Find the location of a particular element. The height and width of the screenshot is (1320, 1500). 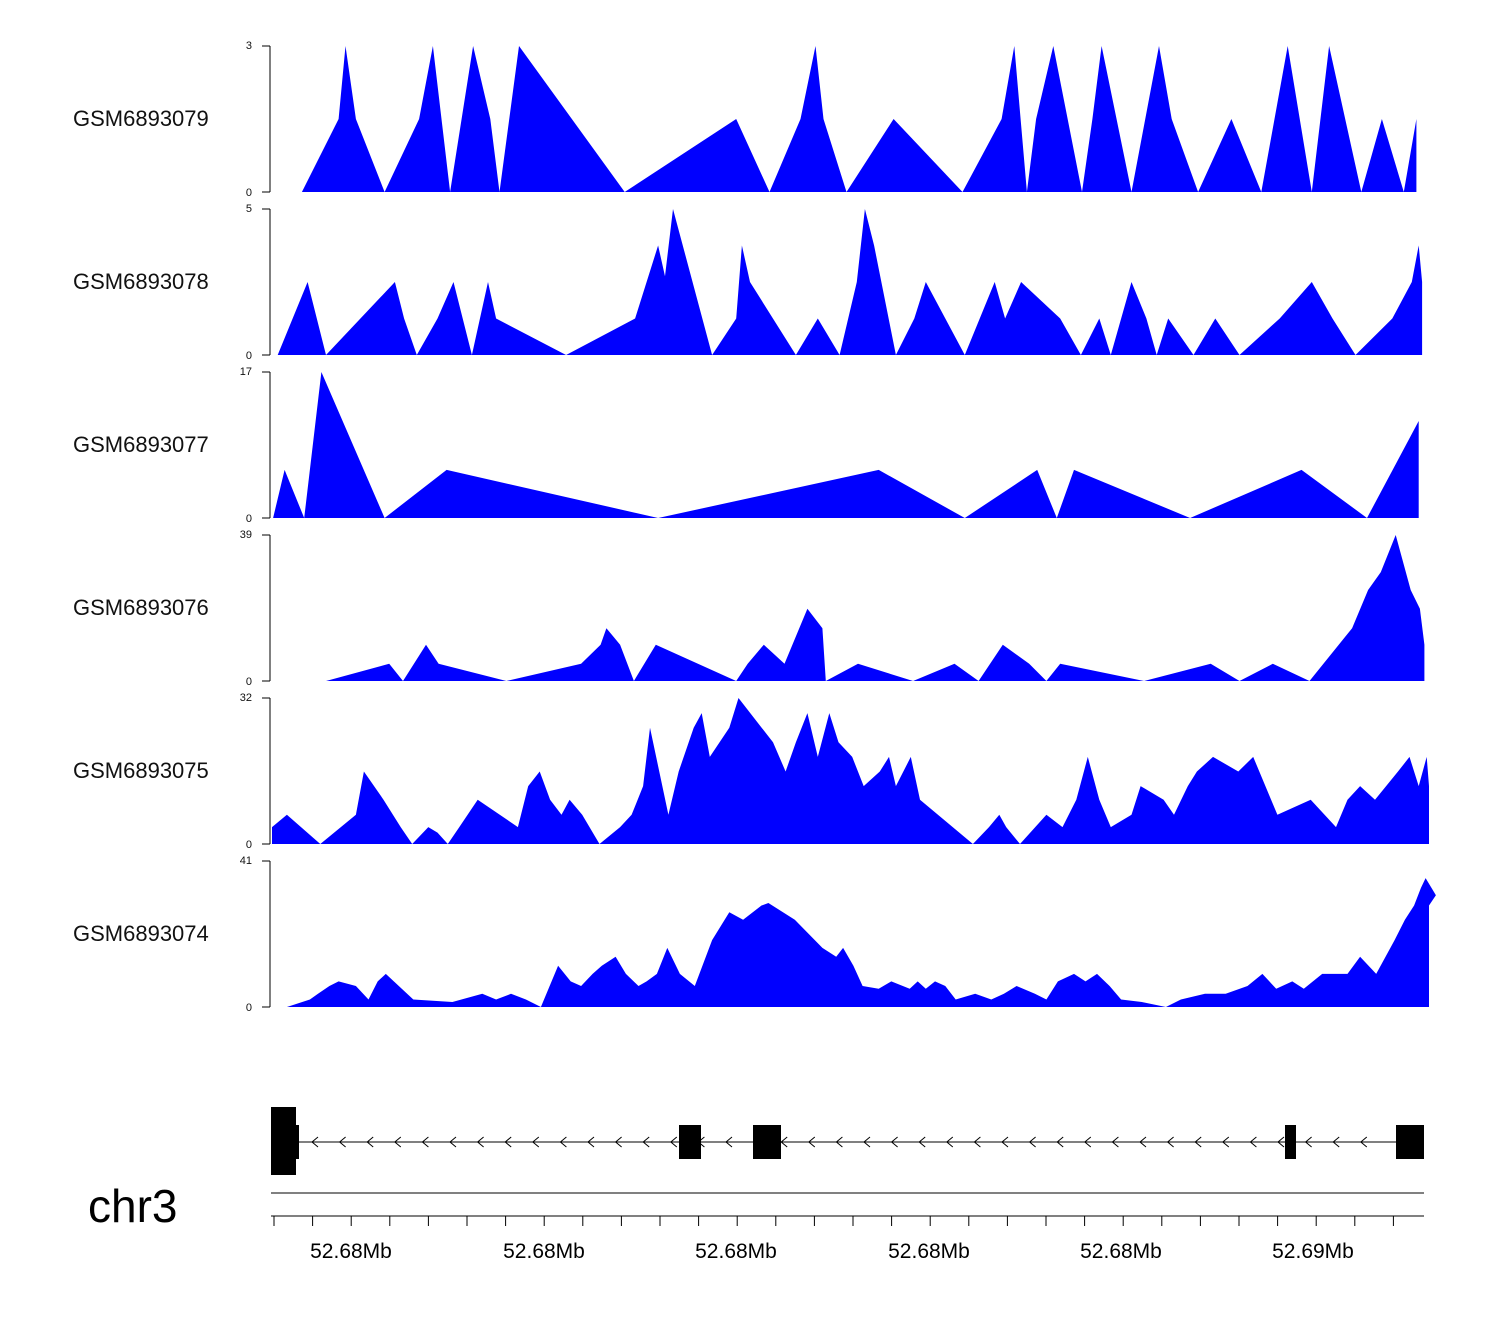

y-axis-max-label: 17 is located at coordinates (246, 372).